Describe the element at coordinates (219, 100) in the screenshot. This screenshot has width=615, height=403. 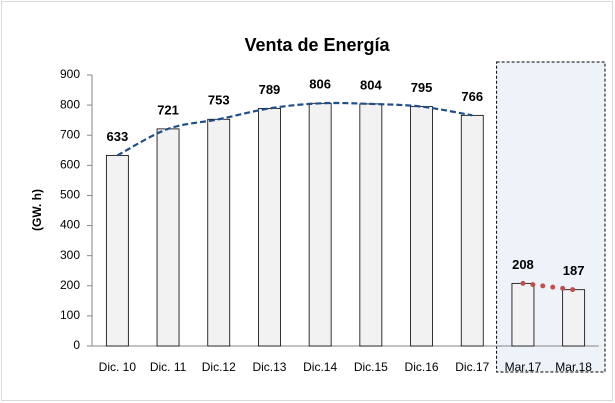
I see `data-label: 753` at that location.